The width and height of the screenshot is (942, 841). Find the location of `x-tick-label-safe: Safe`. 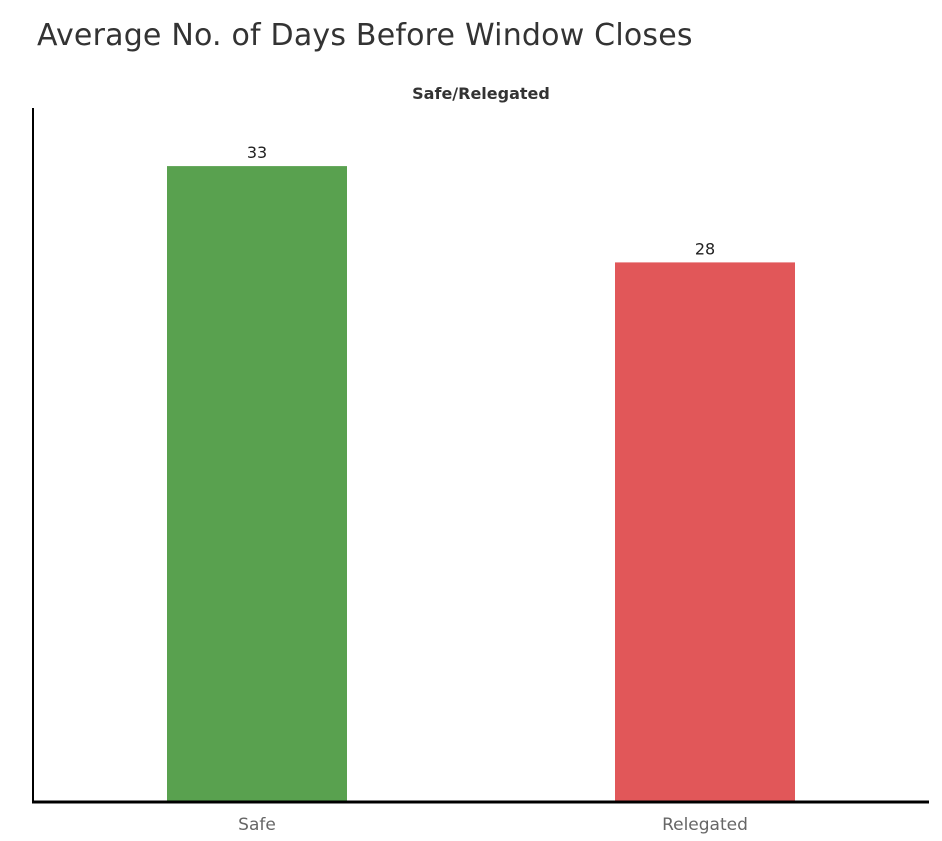

x-tick-label-safe: Safe is located at coordinates (257, 825).